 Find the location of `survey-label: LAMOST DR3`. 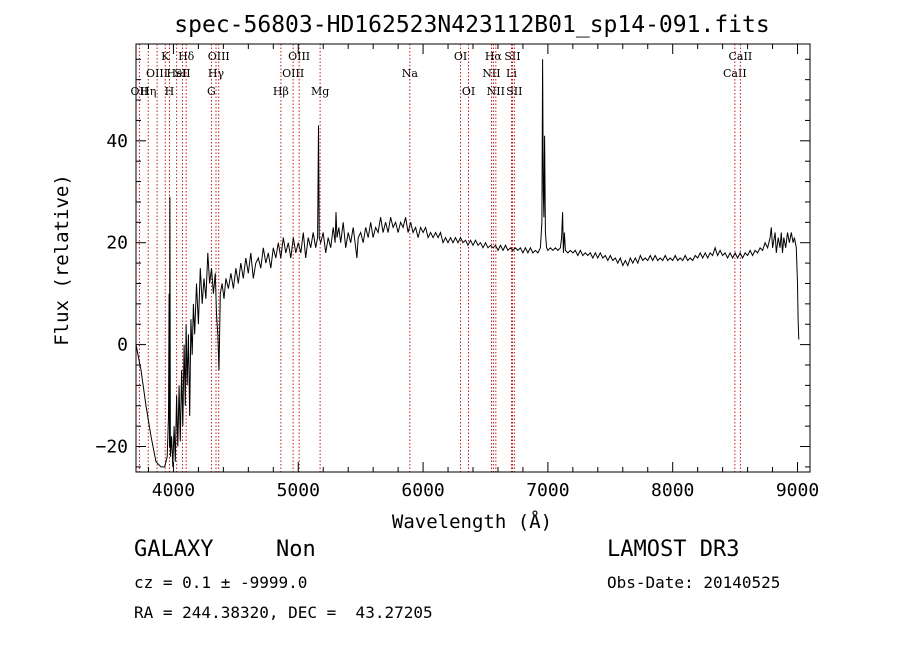

survey-label: LAMOST DR3 is located at coordinates (673, 549).